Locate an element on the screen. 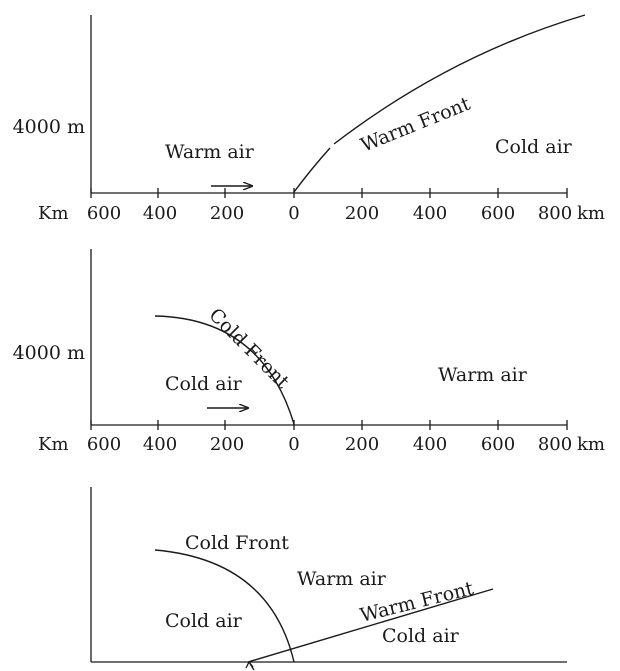  cold-air-left-label: Cold air is located at coordinates (204, 621).